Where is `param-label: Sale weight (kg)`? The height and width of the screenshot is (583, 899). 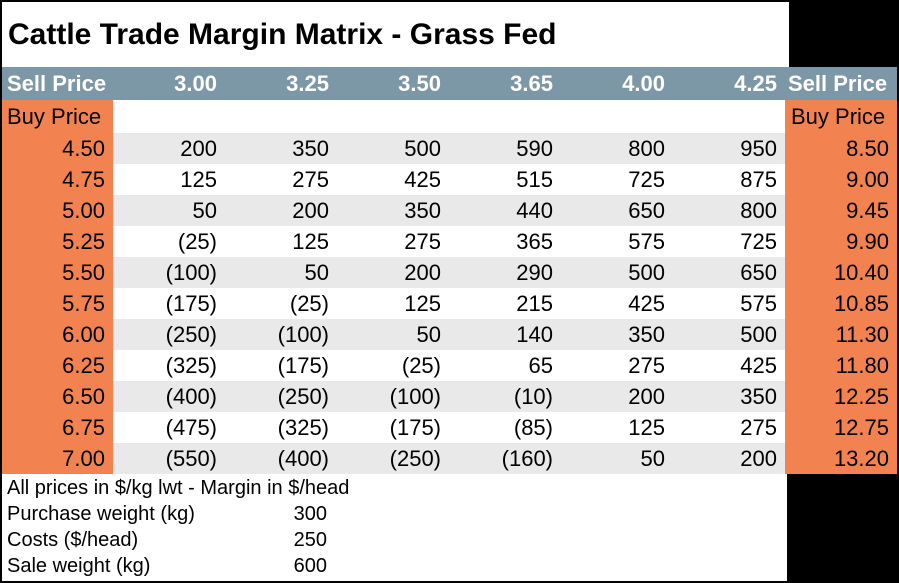
param-label: Sale weight (kg) is located at coordinates (79, 565).